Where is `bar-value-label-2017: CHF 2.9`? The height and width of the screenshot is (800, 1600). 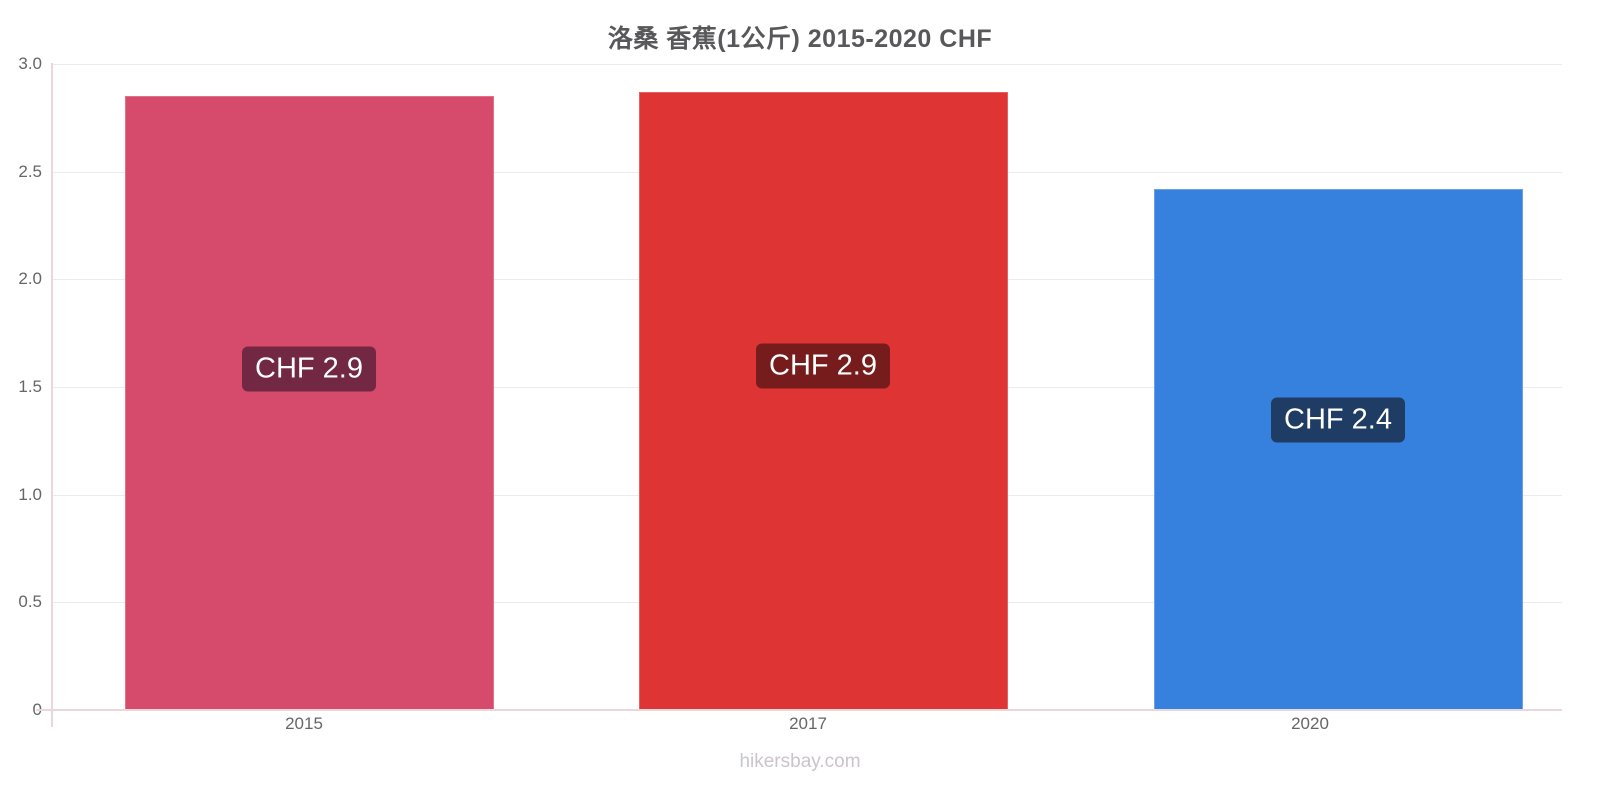 bar-value-label-2017: CHF 2.9 is located at coordinates (823, 366).